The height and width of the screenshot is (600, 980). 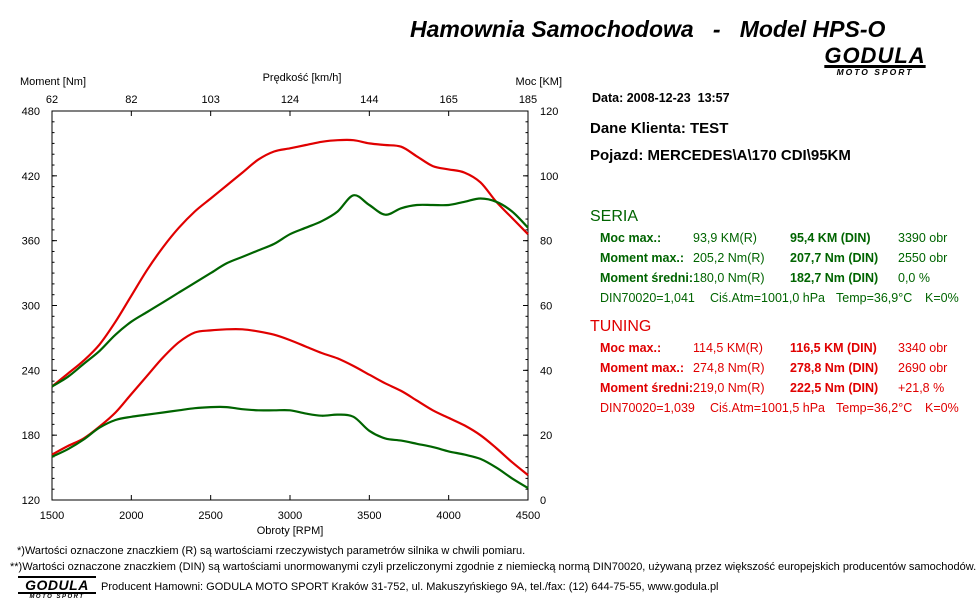 What do you see at coordinates (833, 348) in the screenshot?
I see `stat-din-value: 116,5 KM (DIN)` at bounding box center [833, 348].